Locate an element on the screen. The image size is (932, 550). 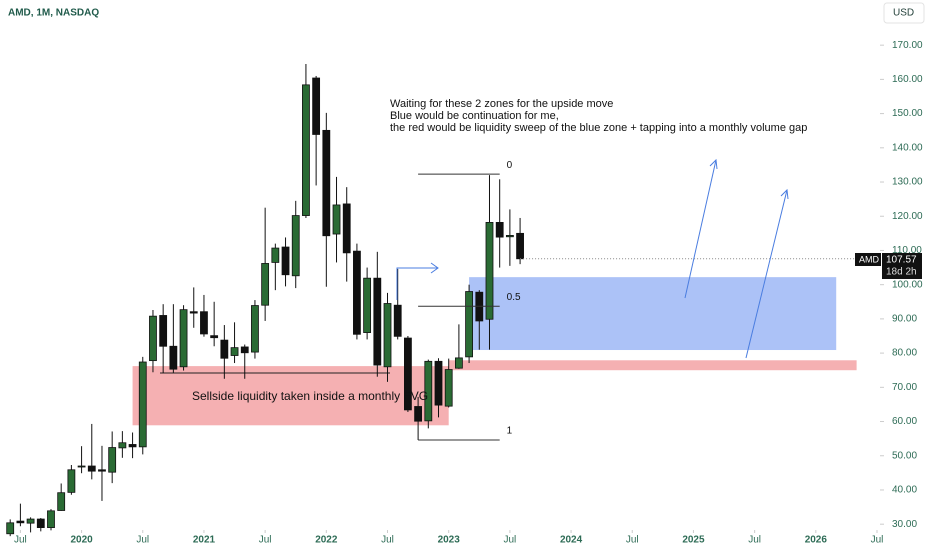
x-tick-label: 2023 is located at coordinates (449, 540).